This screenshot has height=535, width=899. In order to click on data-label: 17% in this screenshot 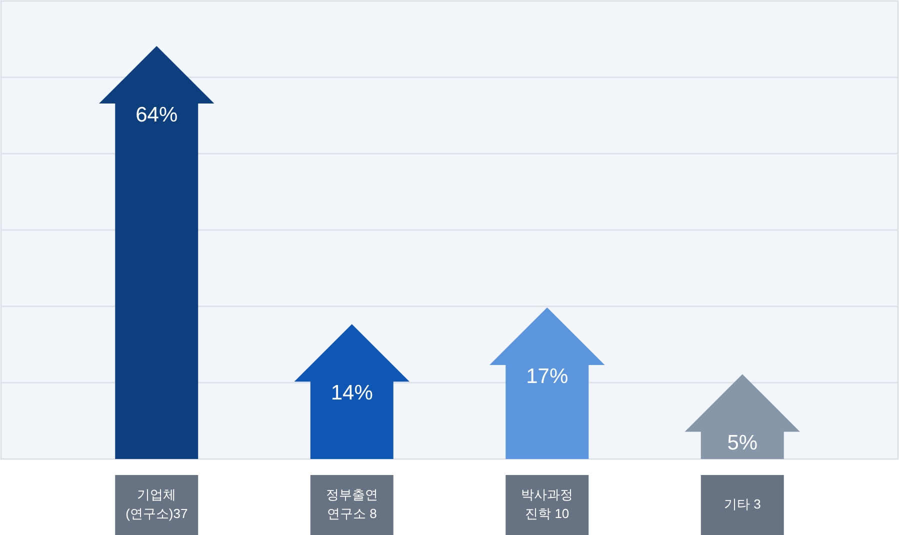, I will do `click(547, 376)`.